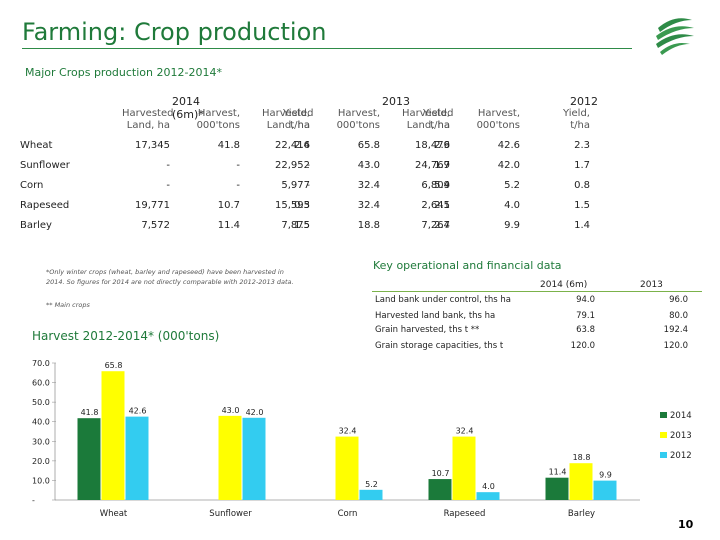 The image size is (720, 540). Describe the element at coordinates (582, 145) in the screenshot. I see `table-cell: 2.3` at that location.